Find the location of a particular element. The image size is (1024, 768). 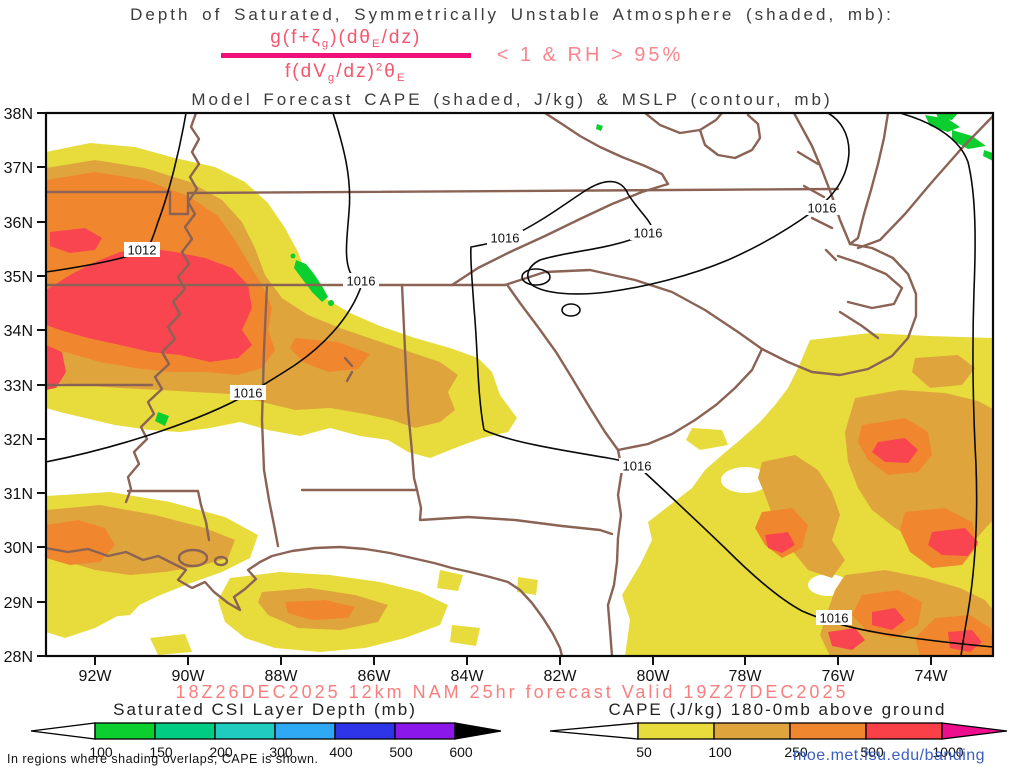

lat-label: 37N is located at coordinates (18, 168).